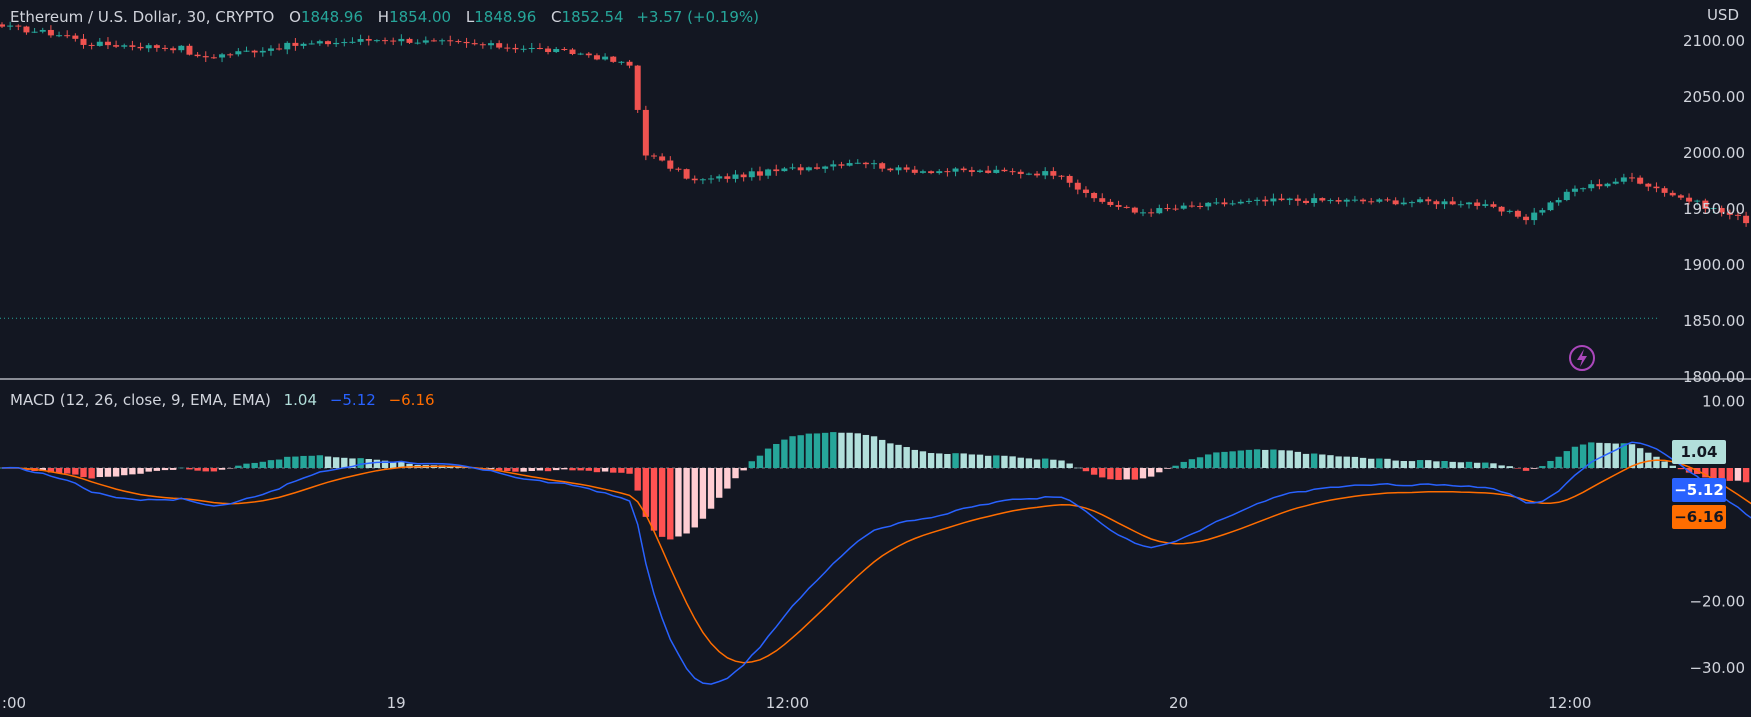 This screenshot has width=1751, height=717. I want to click on symbol-title: Ethereum / U.S. Dollar, 30, CRYPTO, so click(142, 17).